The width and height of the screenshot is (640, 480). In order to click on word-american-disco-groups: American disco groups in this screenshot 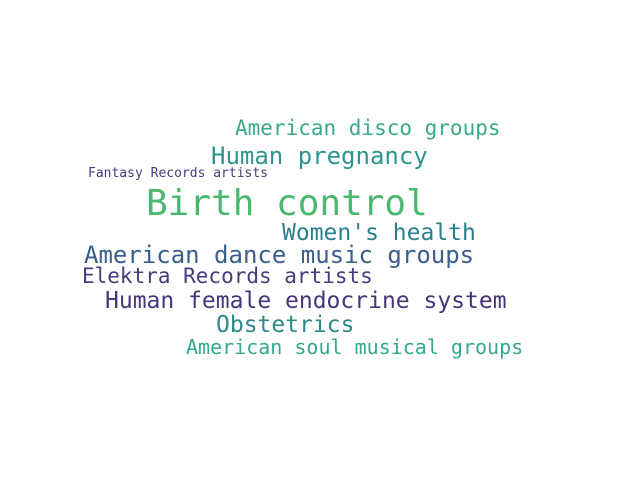, I will do `click(368, 128)`.